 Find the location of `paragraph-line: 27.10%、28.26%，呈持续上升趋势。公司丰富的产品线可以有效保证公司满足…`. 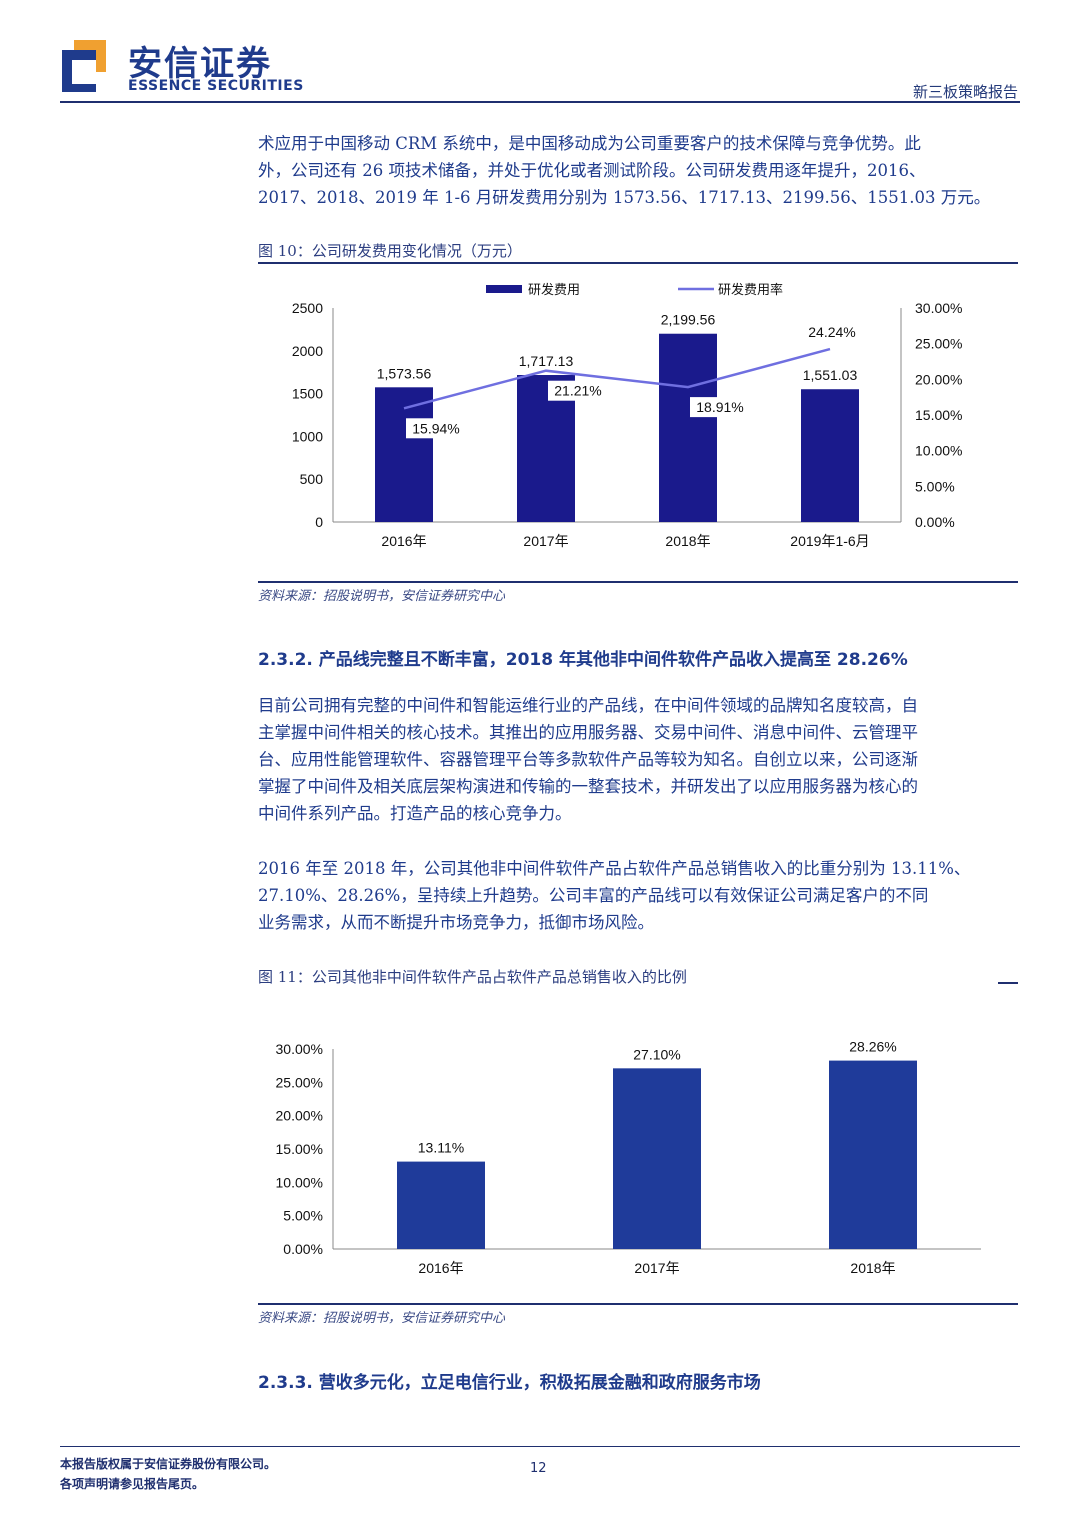

paragraph-line: 27.10%、28.26%，呈持续上升趋势。公司丰富的产品线可以有效保证公司满足… is located at coordinates (593, 895).